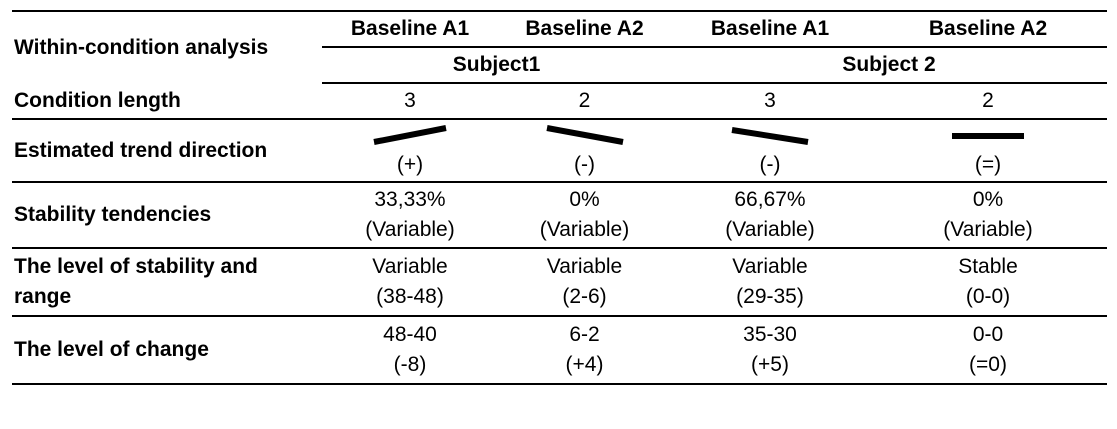 This screenshot has height=429, width=1117. I want to click on cell-note: (0-0), so click(988, 296).